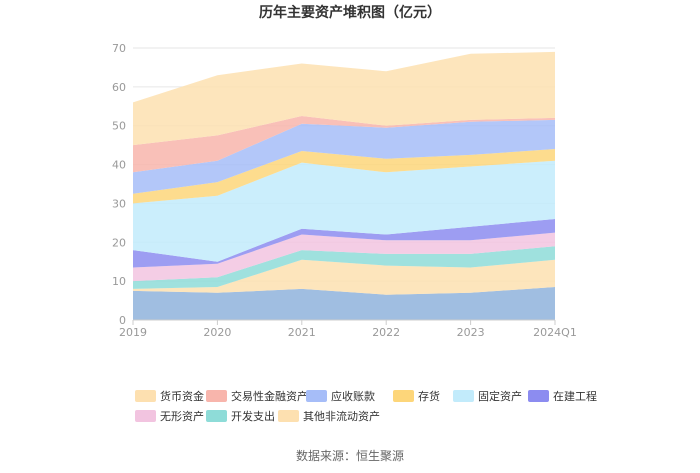  I want to click on area-其他非流动资产, so click(344, 277).